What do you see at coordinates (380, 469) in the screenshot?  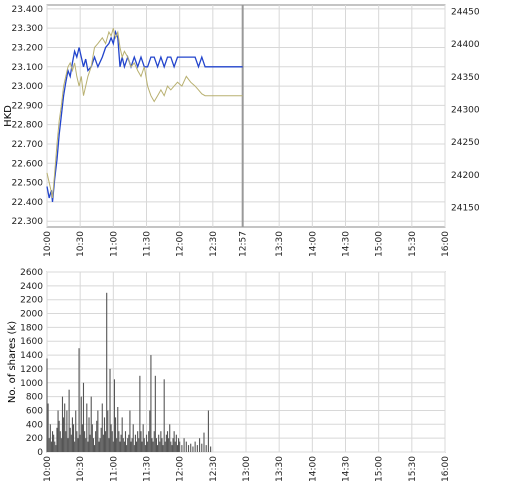 I see `volume-x-tick-label: 15:00` at bounding box center [380, 469].